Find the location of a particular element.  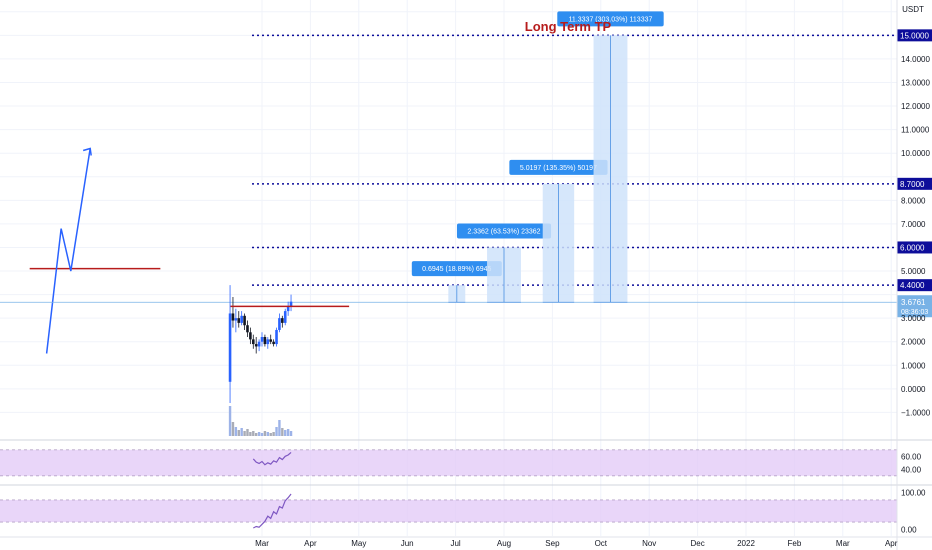

level-label: 15.0000 is located at coordinates (914, 35).